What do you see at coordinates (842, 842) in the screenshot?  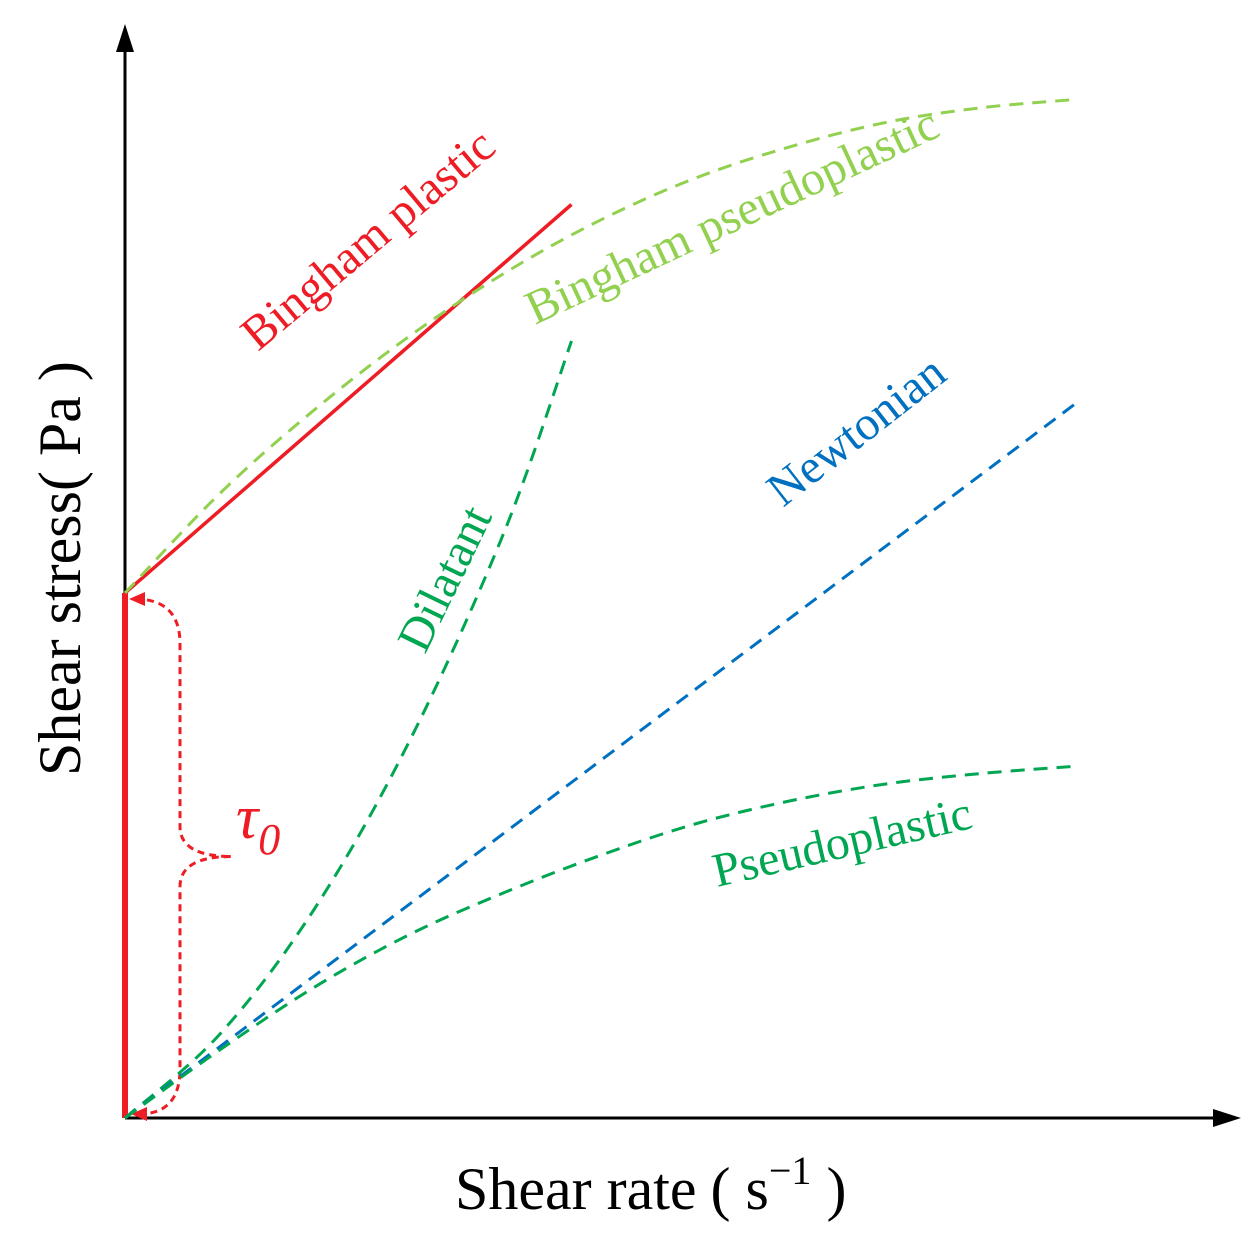 I see `pseudoplastic-label: Pseudoplastic` at bounding box center [842, 842].